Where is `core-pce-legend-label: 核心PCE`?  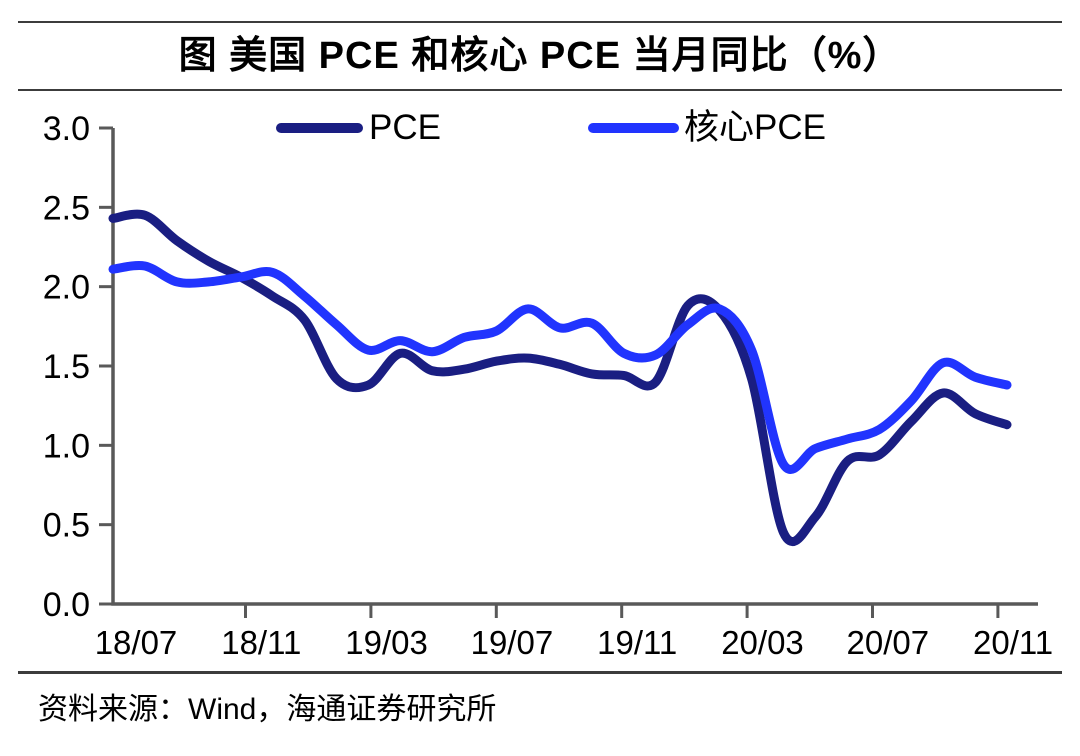
core-pce-legend-label: 核心PCE is located at coordinates (755, 127).